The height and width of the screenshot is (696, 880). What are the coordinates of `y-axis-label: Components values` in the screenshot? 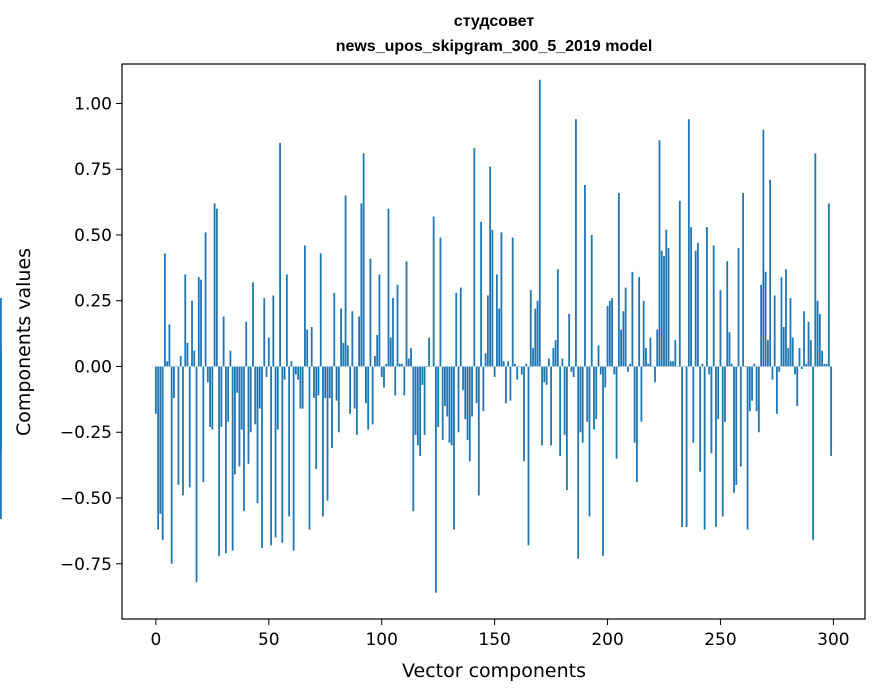 It's located at (24, 342).